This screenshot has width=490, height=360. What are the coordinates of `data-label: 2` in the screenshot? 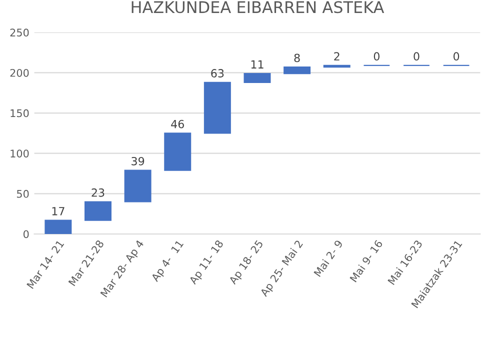 It's located at (337, 56).